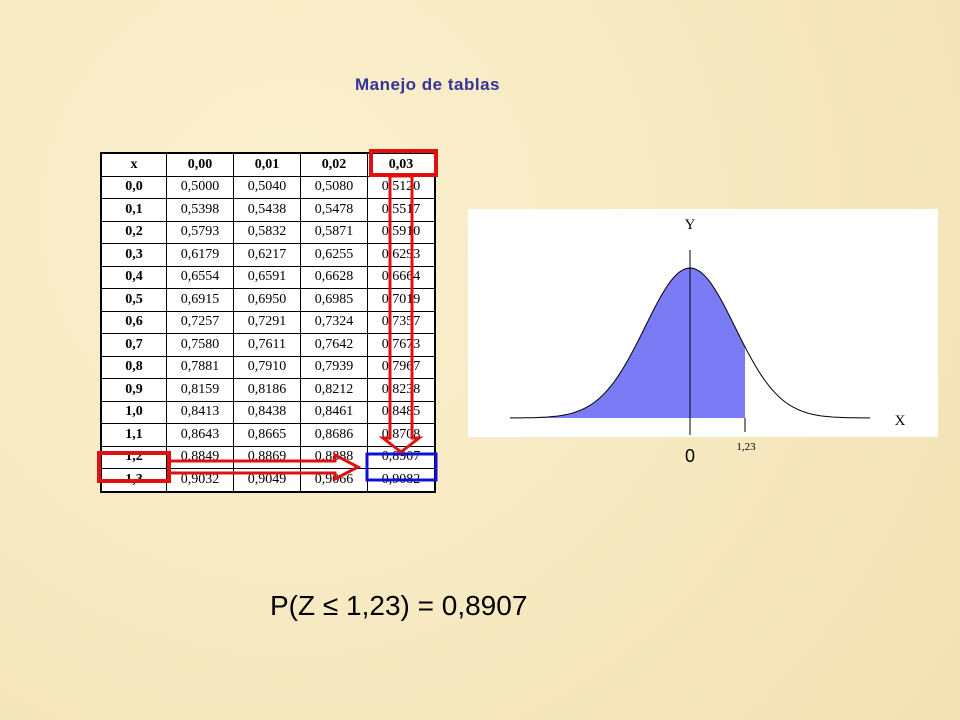  What do you see at coordinates (268, 367) in the screenshot?
I see `table-row: 0,8 0,7881 0,7910 0,7939 0,7967` at bounding box center [268, 367].